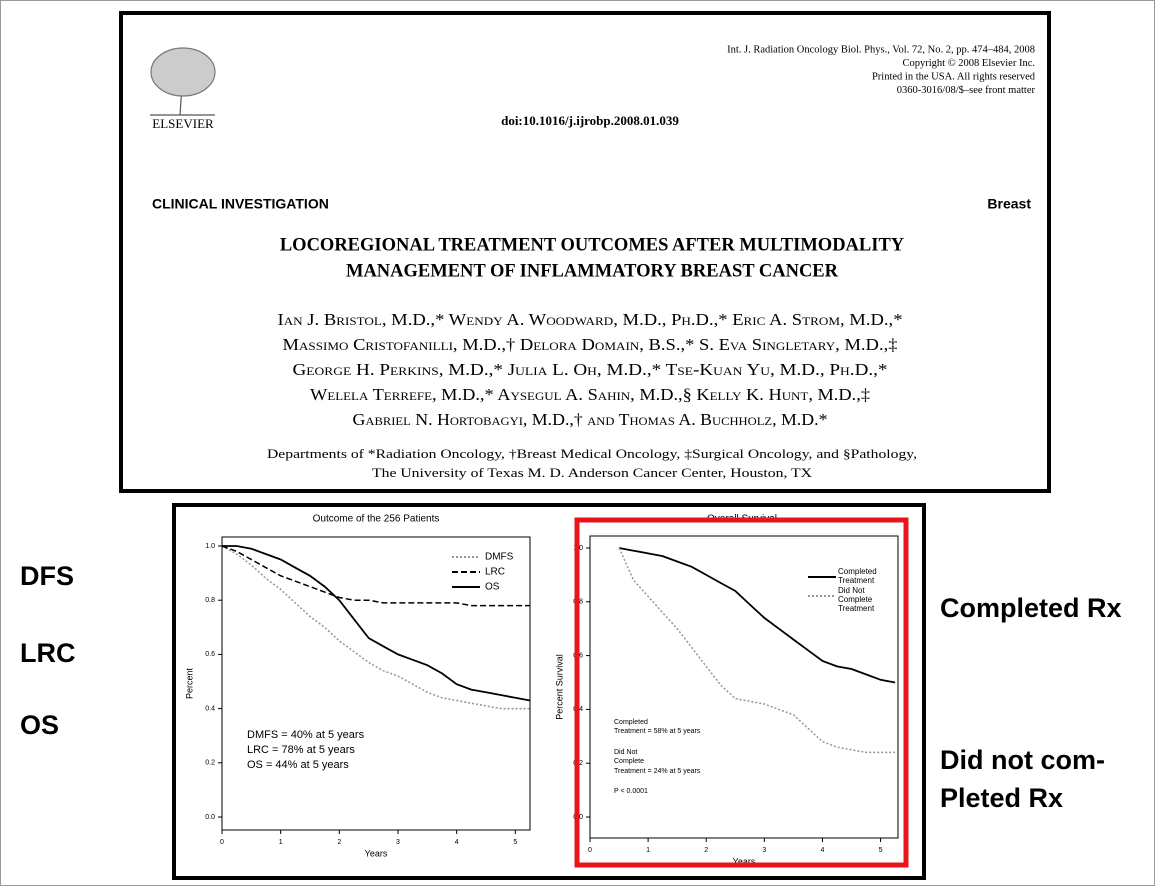  Describe the element at coordinates (210, 546) in the screenshot. I see `y-tick-label: 1.0` at that location.